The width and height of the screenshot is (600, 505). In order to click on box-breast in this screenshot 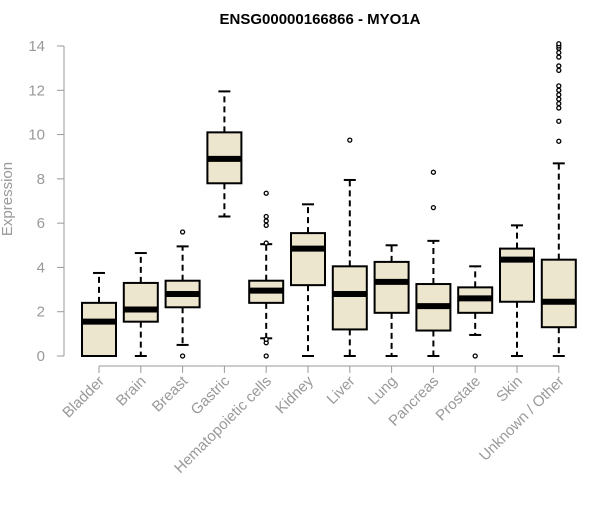, I will do `click(182, 294)`.